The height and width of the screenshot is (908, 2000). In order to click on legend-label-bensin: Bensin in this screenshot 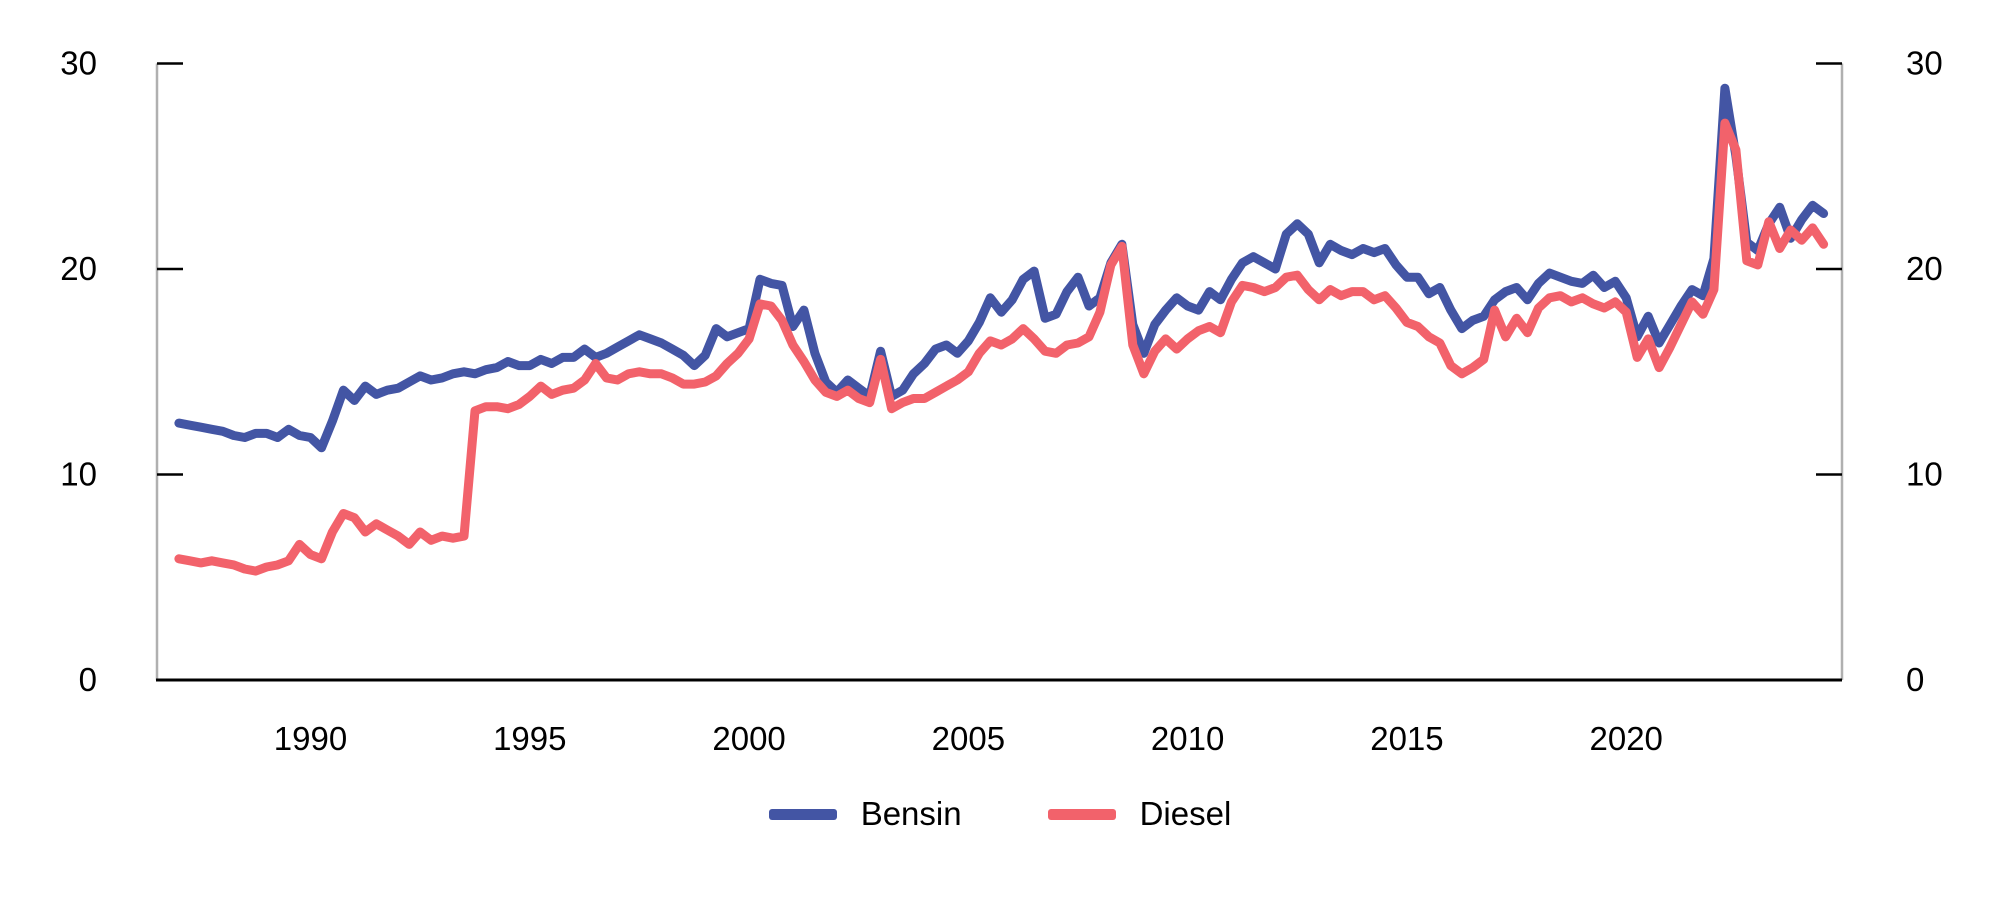, I will do `click(911, 813)`.